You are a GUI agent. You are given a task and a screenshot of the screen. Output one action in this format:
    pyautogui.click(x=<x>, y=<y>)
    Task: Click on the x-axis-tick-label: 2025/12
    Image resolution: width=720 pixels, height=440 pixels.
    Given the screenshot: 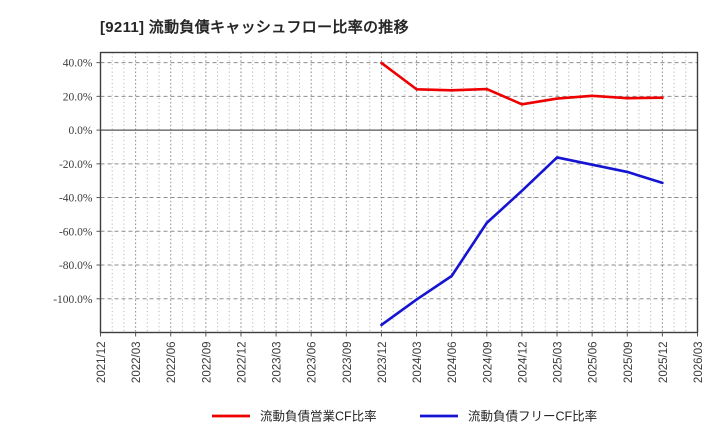 What is the action you would take?
    pyautogui.click(x=664, y=363)
    